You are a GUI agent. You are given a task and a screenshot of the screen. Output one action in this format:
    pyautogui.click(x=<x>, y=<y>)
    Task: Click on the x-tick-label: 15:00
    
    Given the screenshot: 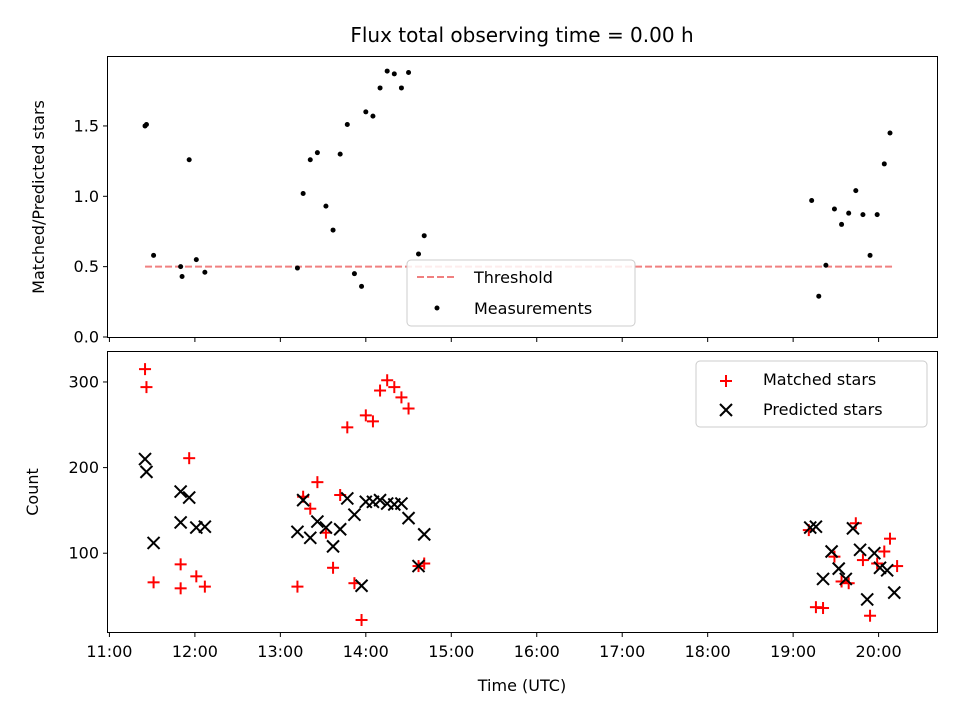 What is the action you would take?
    pyautogui.click(x=451, y=651)
    